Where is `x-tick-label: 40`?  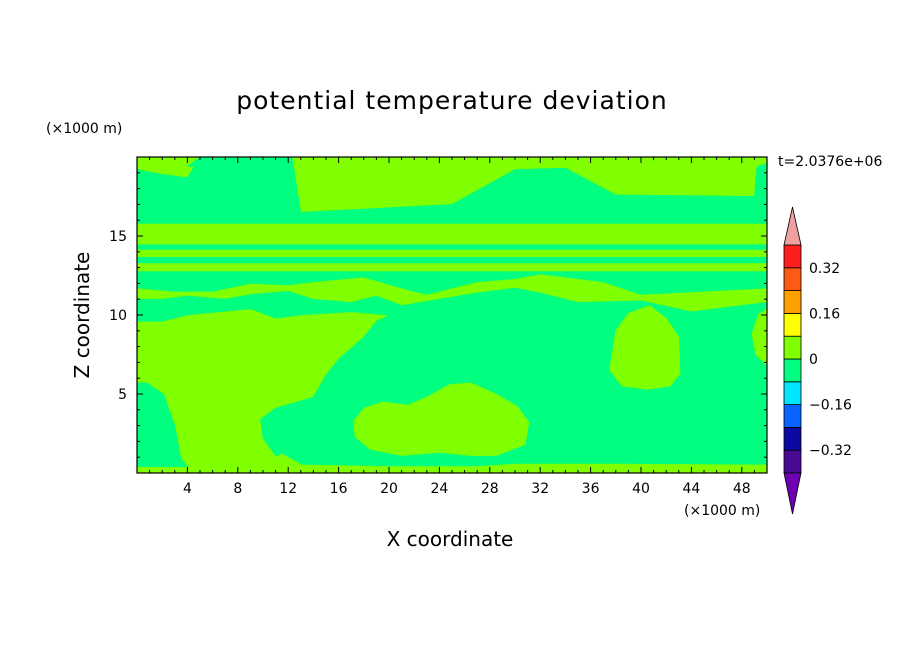
x-tick-label: 40 is located at coordinates (641, 489).